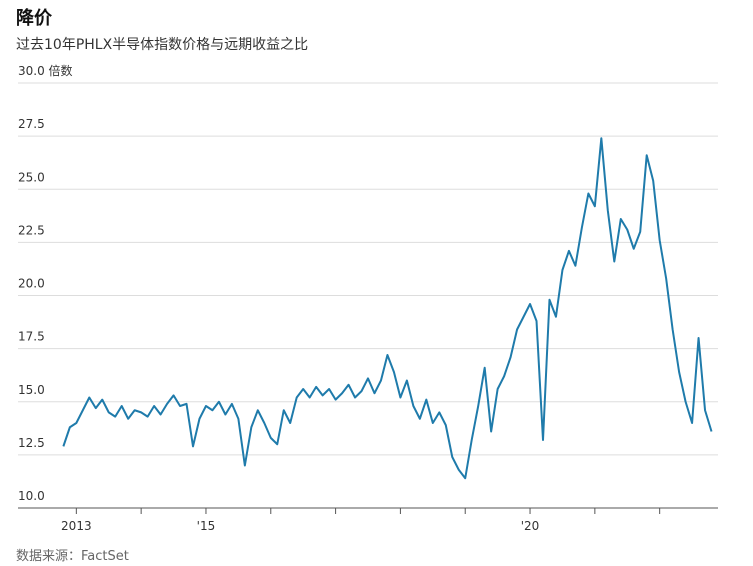 This screenshot has height=566, width=753. Describe the element at coordinates (162, 45) in the screenshot. I see `chart-subtitle: 过去10年PHLX半导体指数价格与远期收益之比` at that location.